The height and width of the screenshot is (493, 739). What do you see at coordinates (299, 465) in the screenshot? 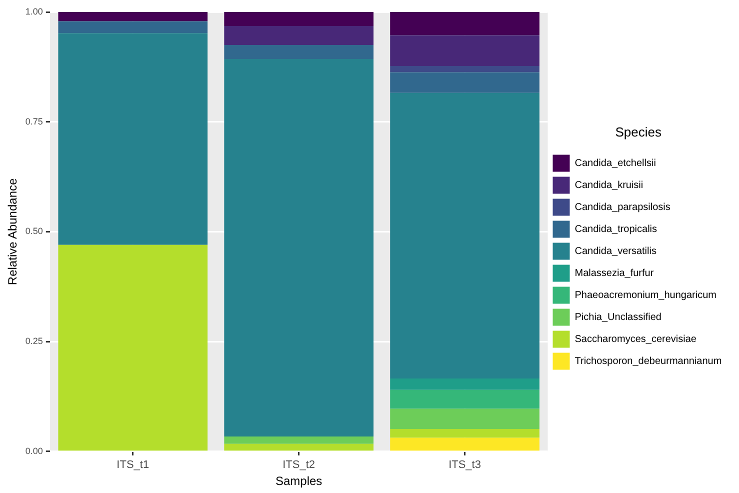
I see `x-tick-label: ITS_t2` at bounding box center [299, 465].